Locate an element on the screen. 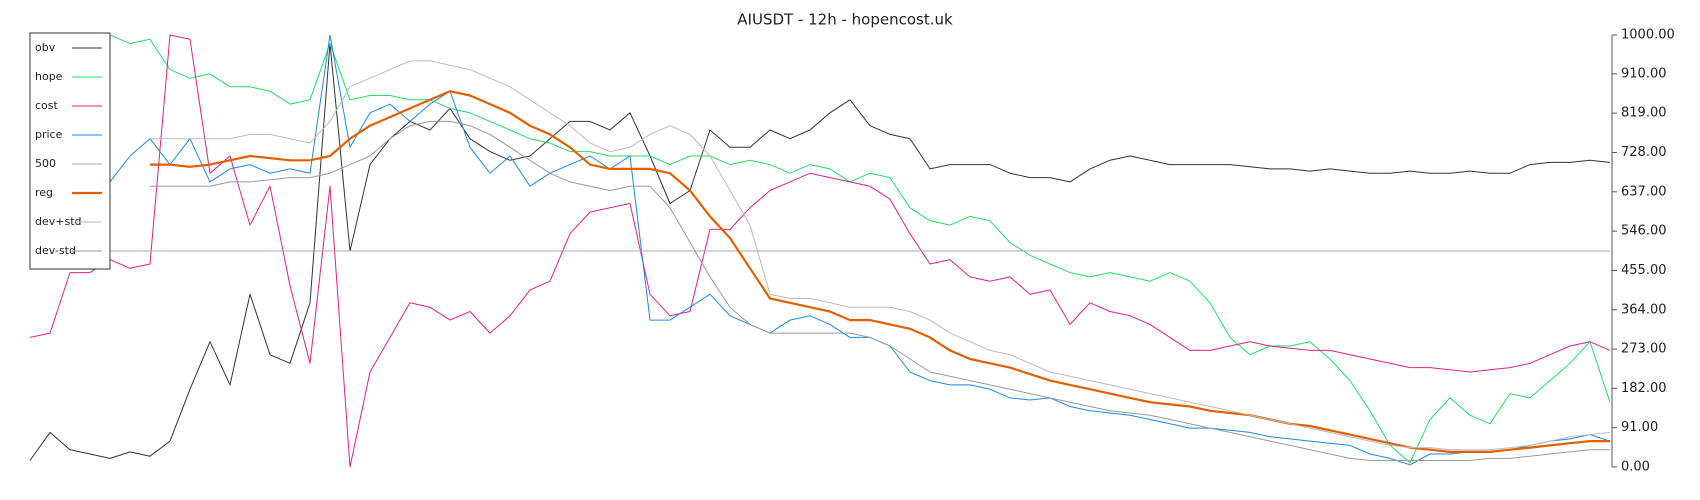 The height and width of the screenshot is (500, 1700). legend: obv hope cost price 500 reg dev+std dev-std is located at coordinates (70, 151).